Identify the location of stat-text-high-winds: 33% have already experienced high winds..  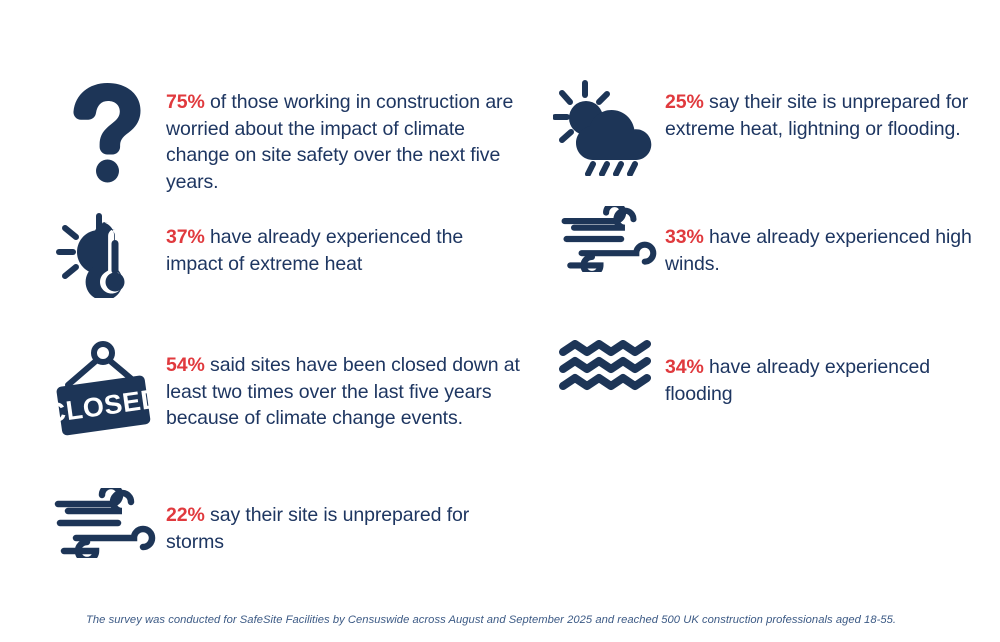
(827, 241).